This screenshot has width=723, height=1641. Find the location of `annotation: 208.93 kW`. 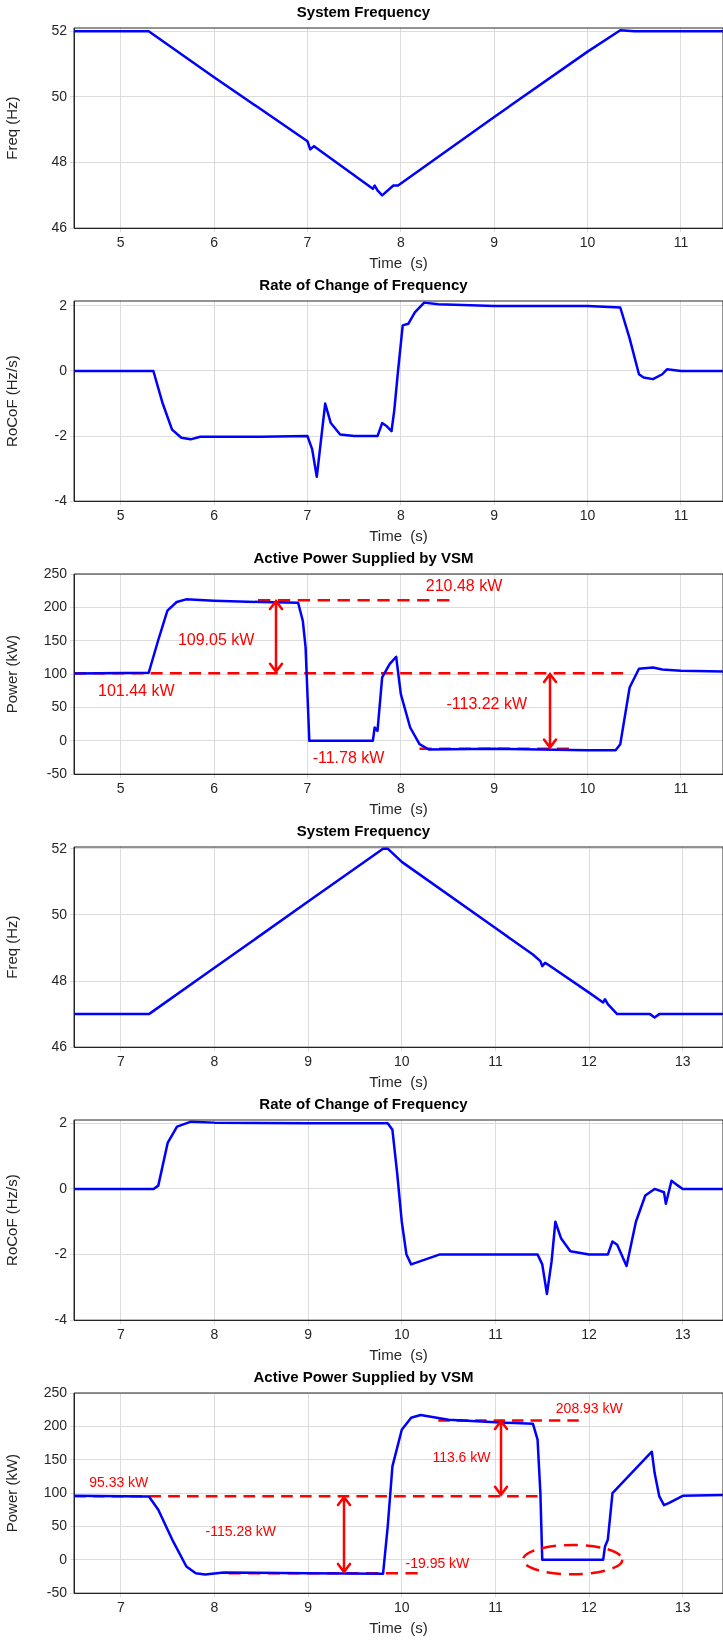

annotation: 208.93 kW is located at coordinates (589, 1408).